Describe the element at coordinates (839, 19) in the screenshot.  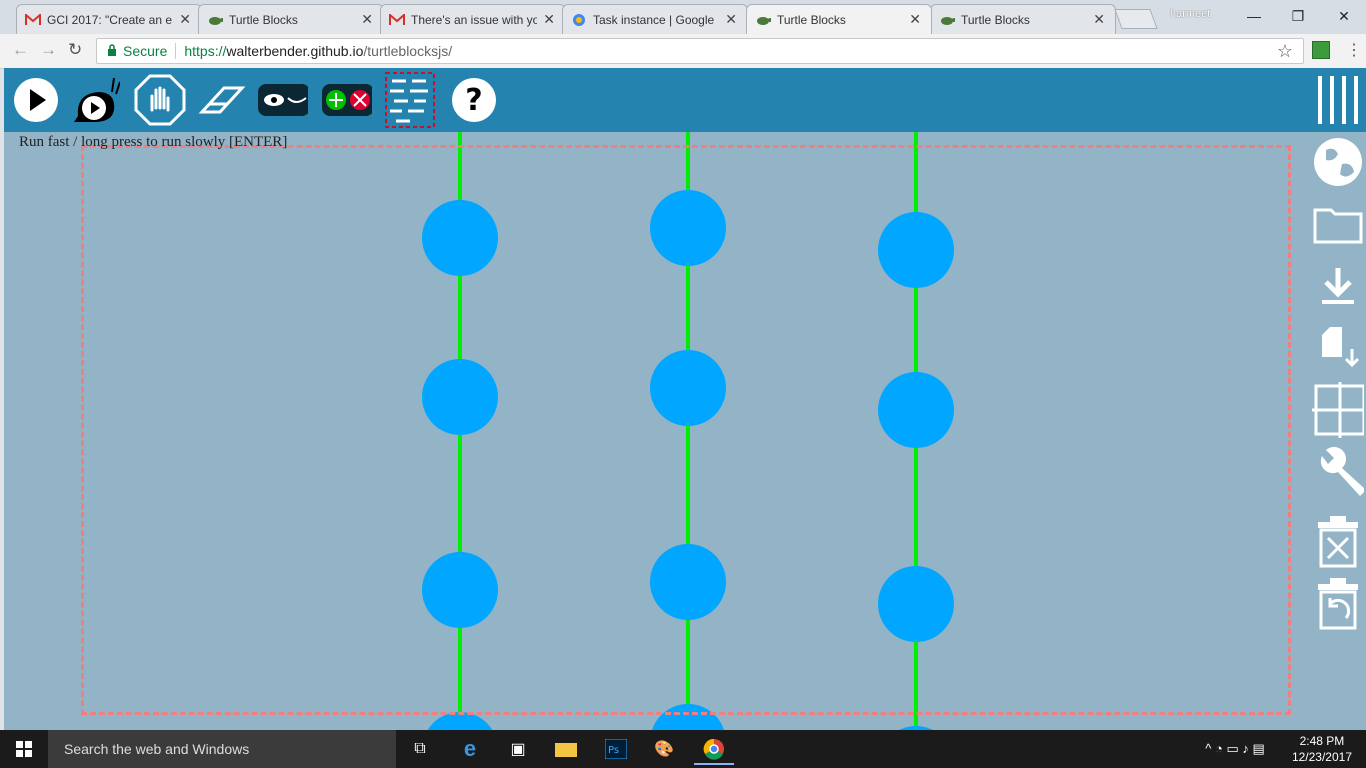
I see `tab-turtle-active: Turtle Blocks ✕` at that location.